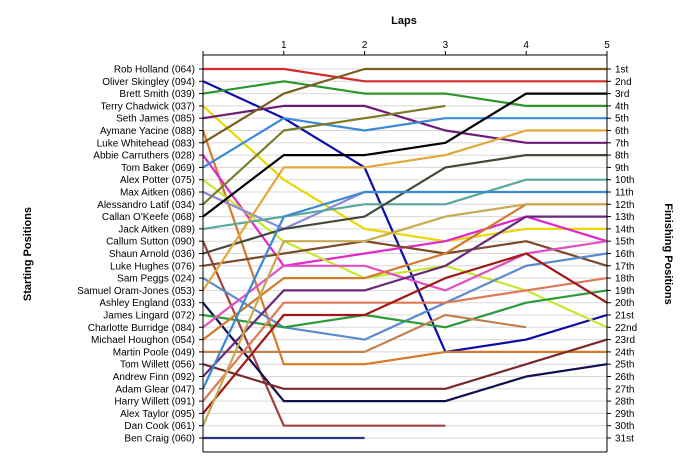 The height and width of the screenshot is (465, 700). Describe the element at coordinates (624, 389) in the screenshot. I see `finish-position-label: 27th` at that location.